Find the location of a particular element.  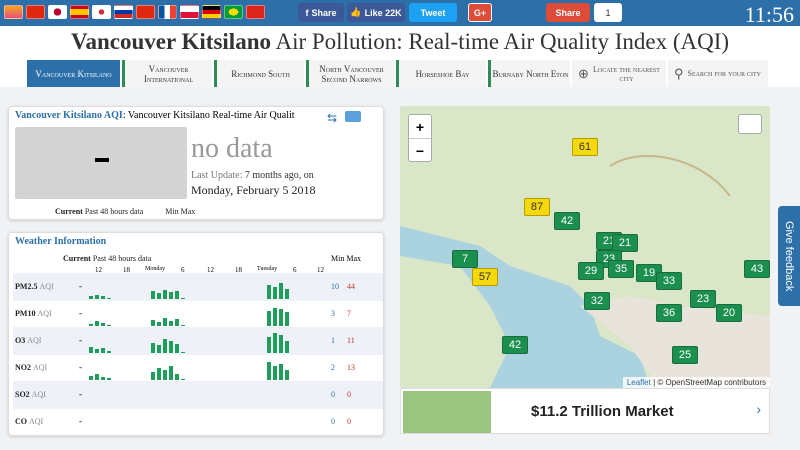

row-max: 44 is located at coordinates (351, 286).